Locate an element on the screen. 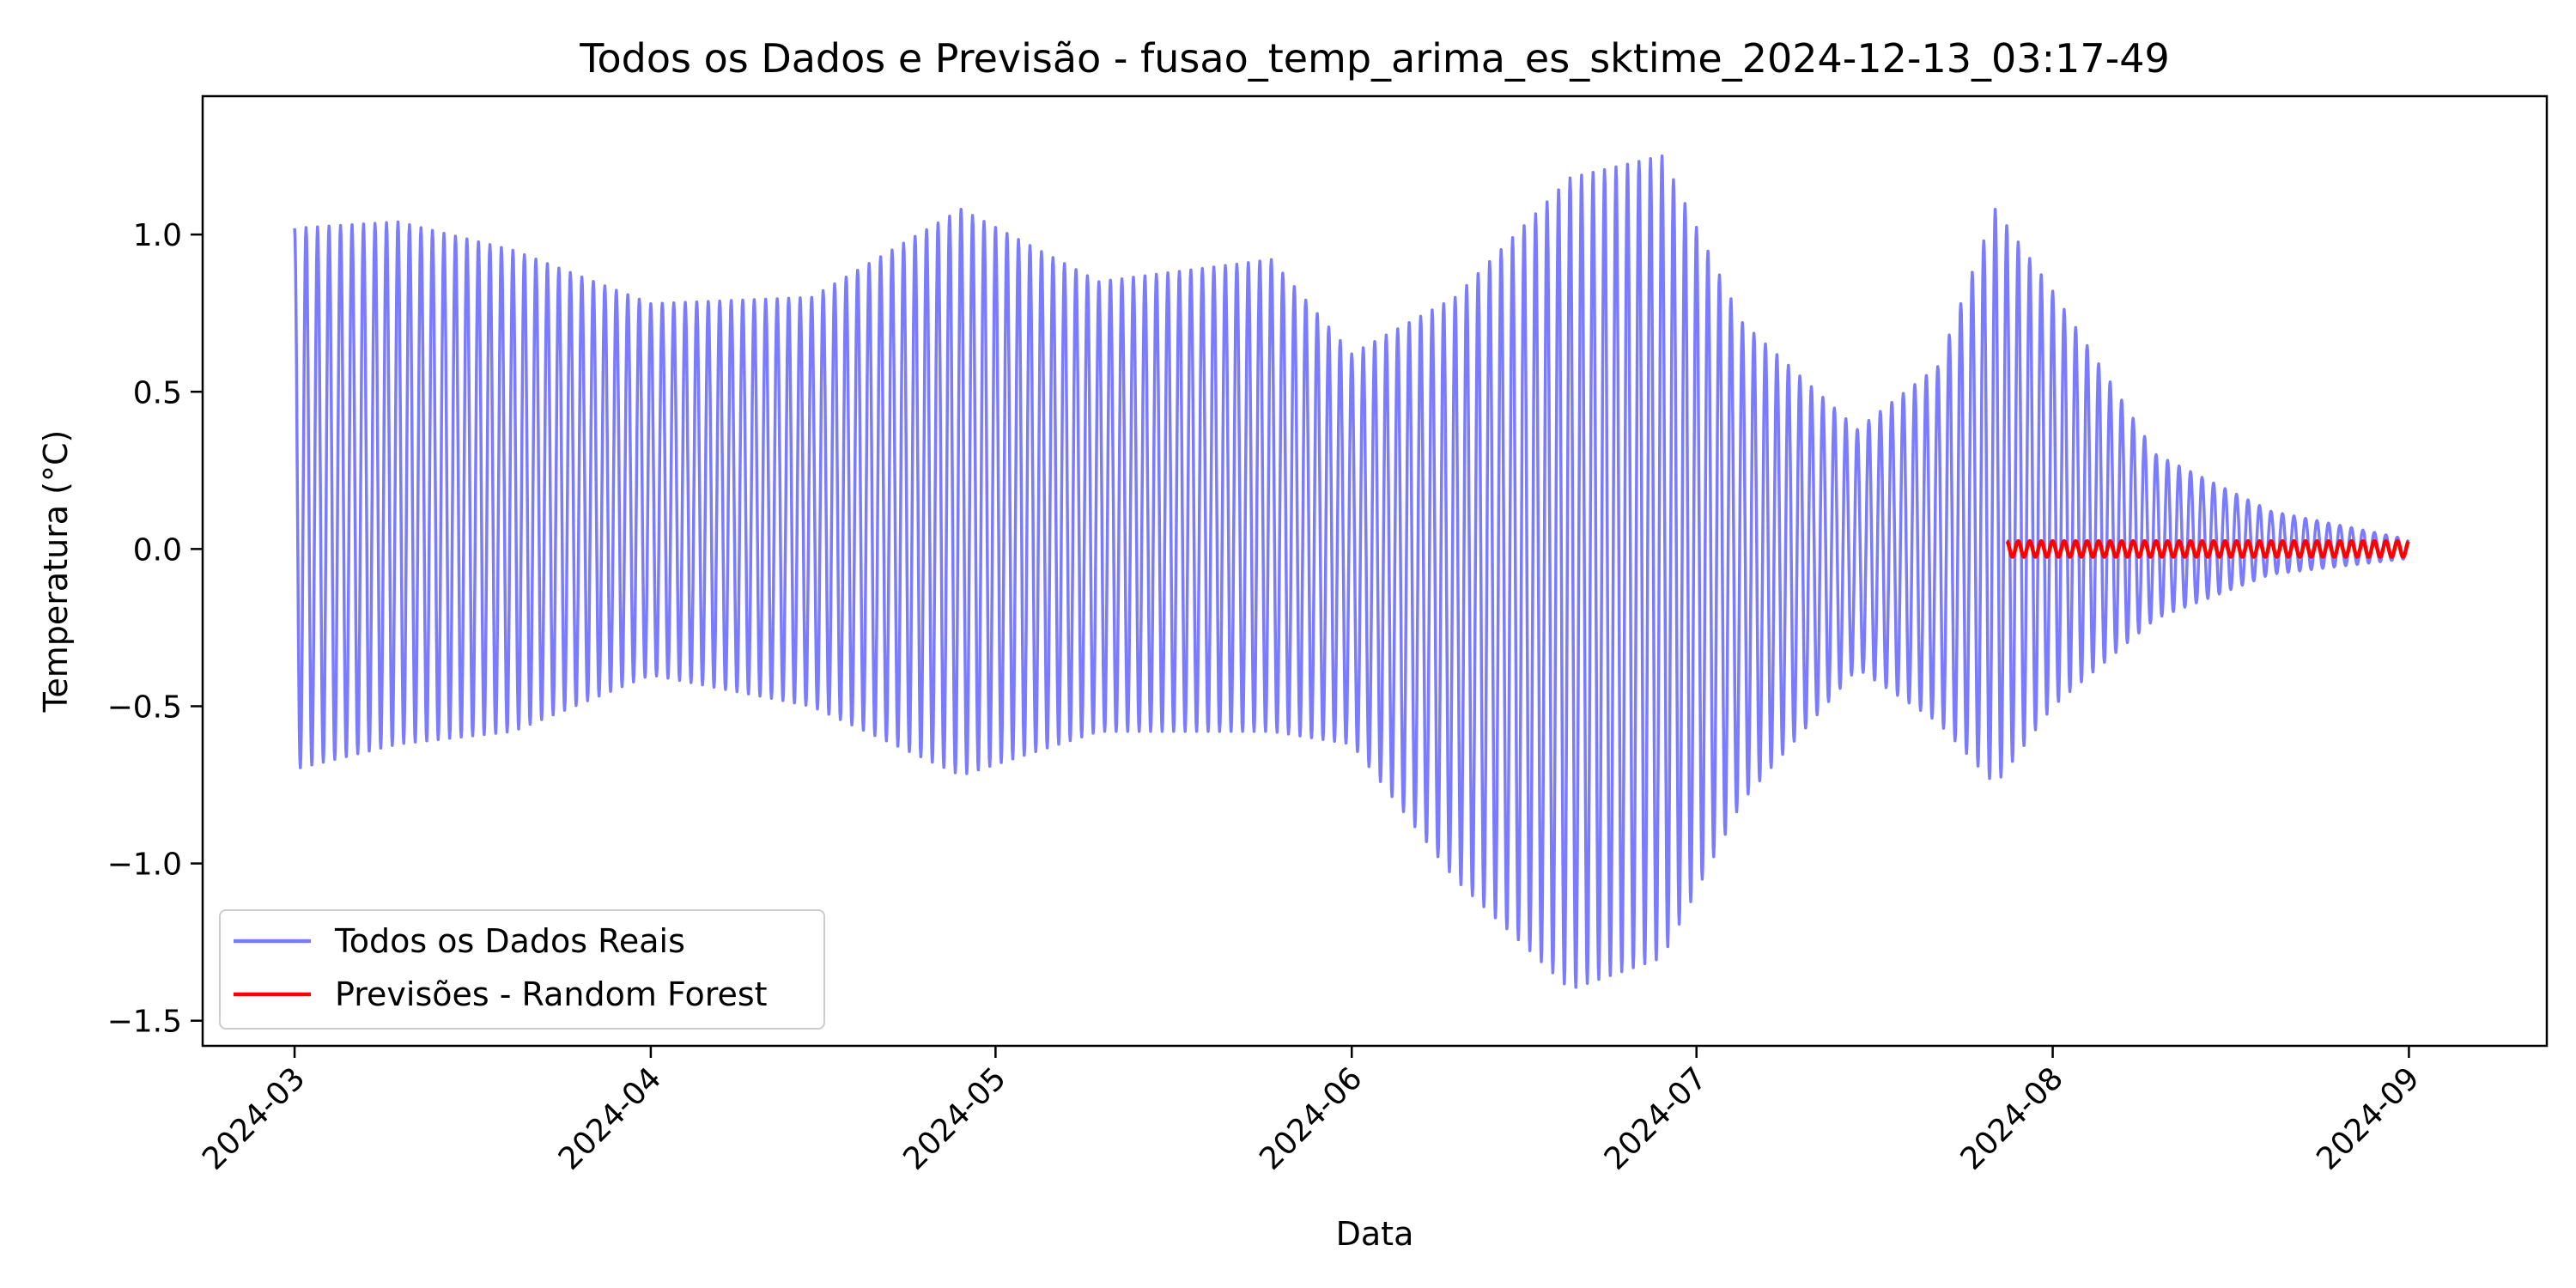 This screenshot has width=2576, height=1288. series-line-forecast is located at coordinates (2207, 548).